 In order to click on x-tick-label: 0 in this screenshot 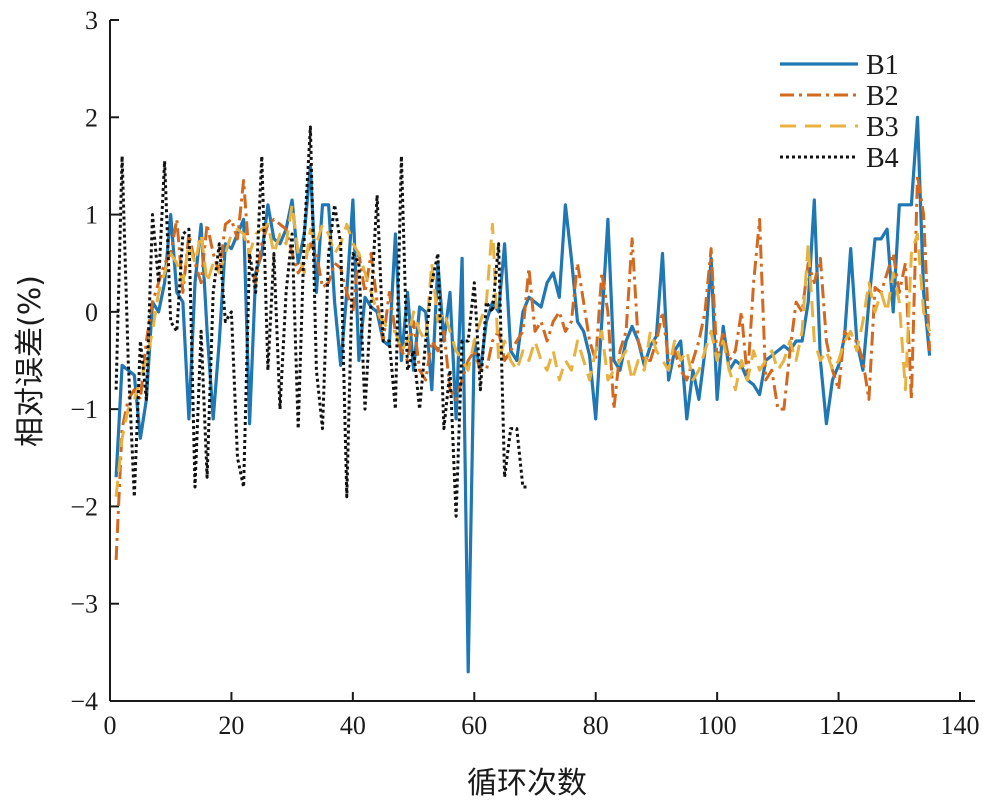, I will do `click(110, 725)`.